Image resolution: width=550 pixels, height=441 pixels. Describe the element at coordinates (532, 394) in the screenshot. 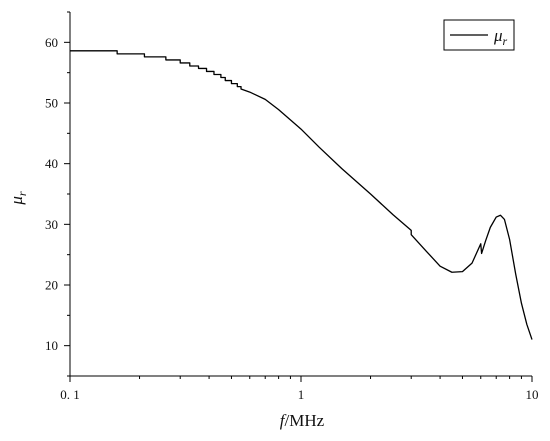

I see `x-tick-label: 10` at that location.